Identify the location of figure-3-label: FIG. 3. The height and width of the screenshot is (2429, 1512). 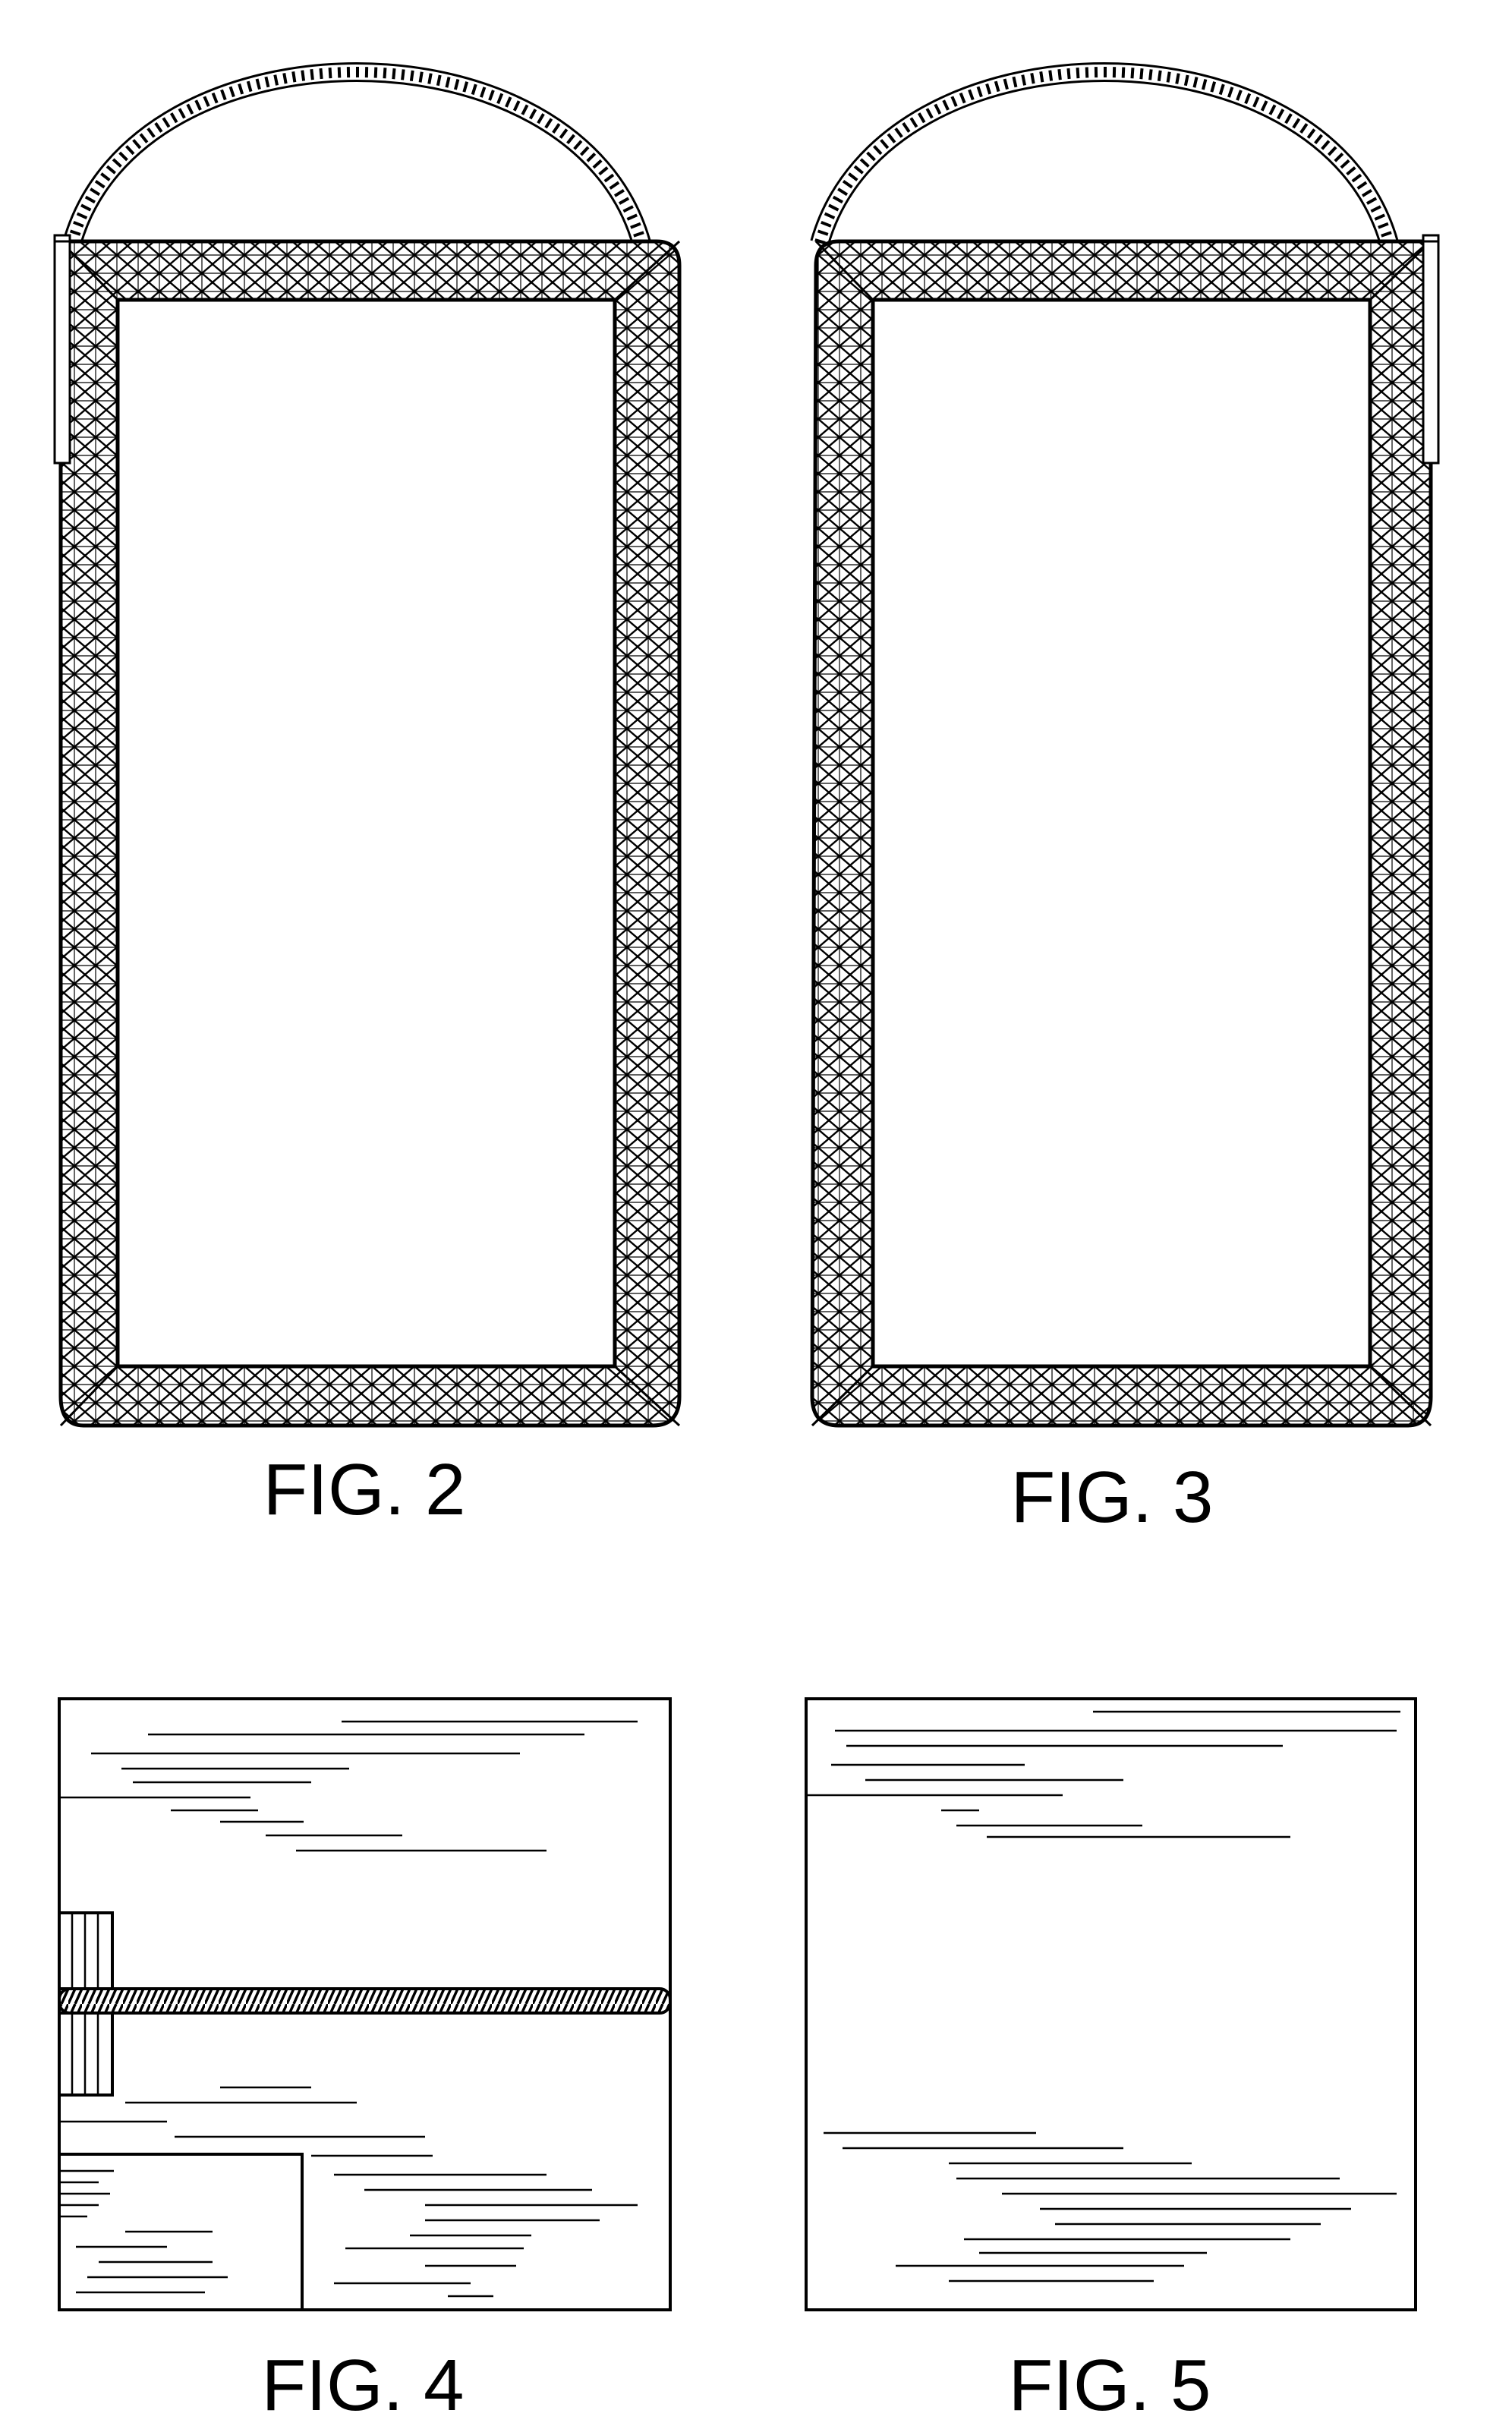
(1112, 1497).